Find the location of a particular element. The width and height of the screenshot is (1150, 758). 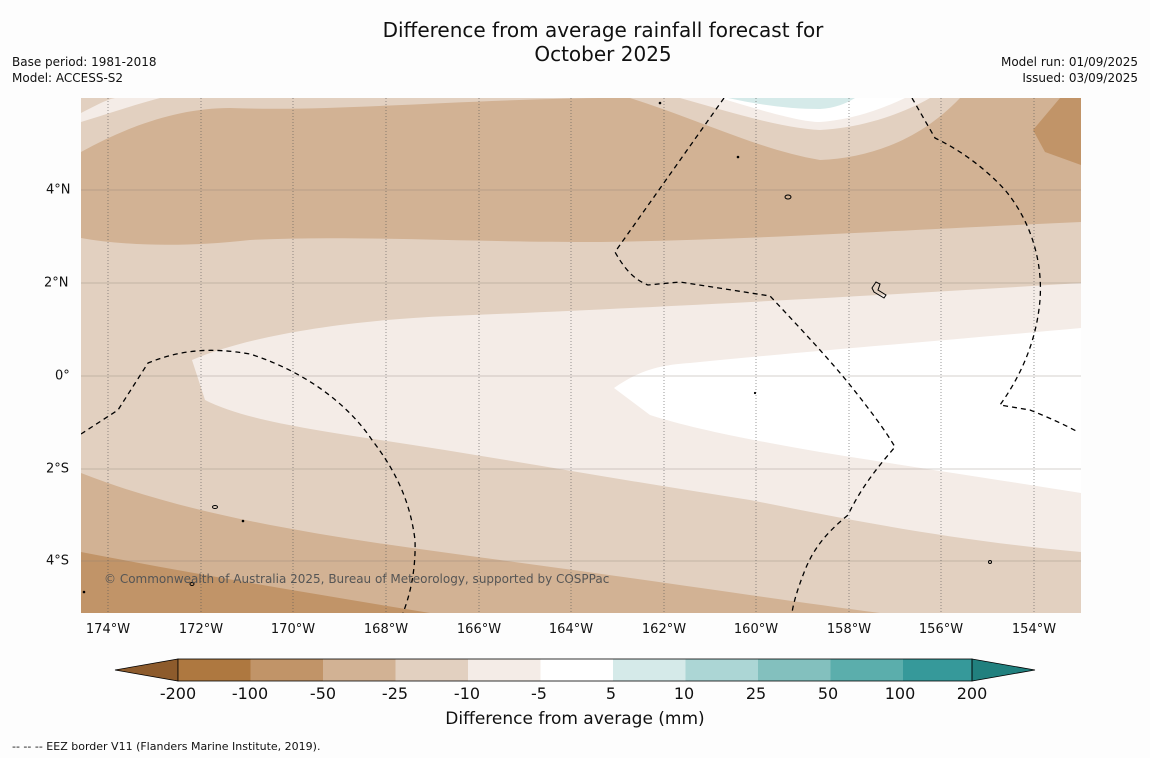

colorbar-tick: -25 is located at coordinates (395, 693).